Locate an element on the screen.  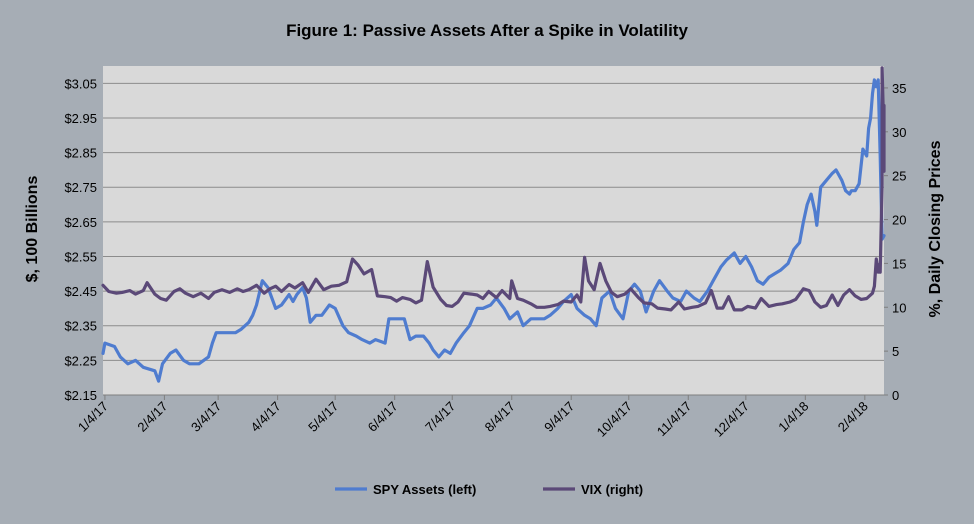
y-left-tick-label: $2.35 is located at coordinates (80, 326).